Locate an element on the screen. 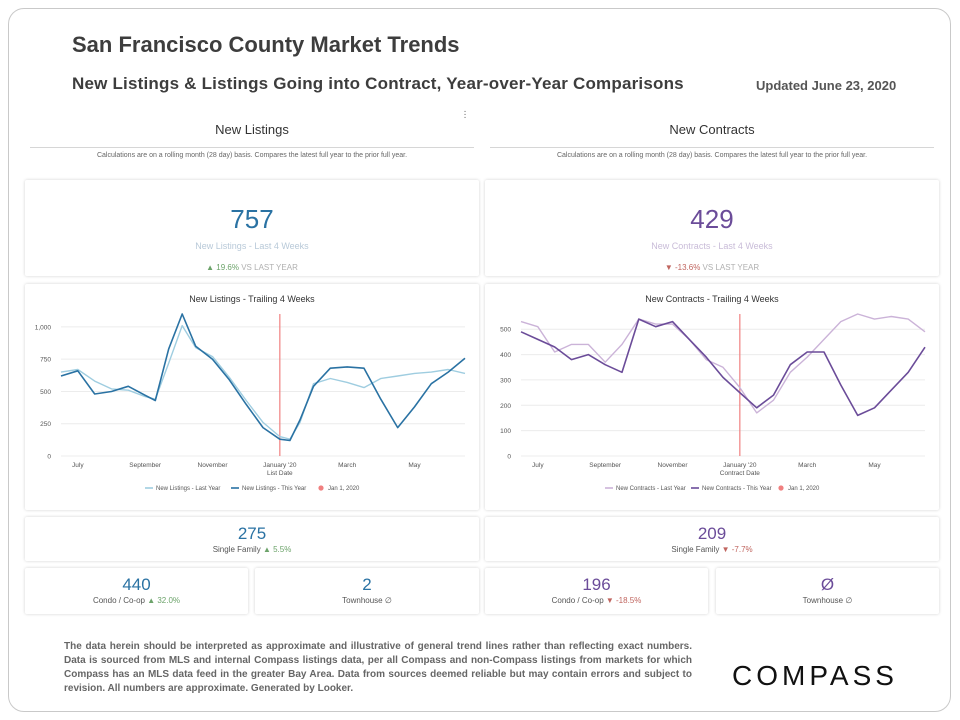 The image size is (960, 720). condo-card-contracts: 196 Condo / Co-op ▼ -18.5% is located at coordinates (596, 591).